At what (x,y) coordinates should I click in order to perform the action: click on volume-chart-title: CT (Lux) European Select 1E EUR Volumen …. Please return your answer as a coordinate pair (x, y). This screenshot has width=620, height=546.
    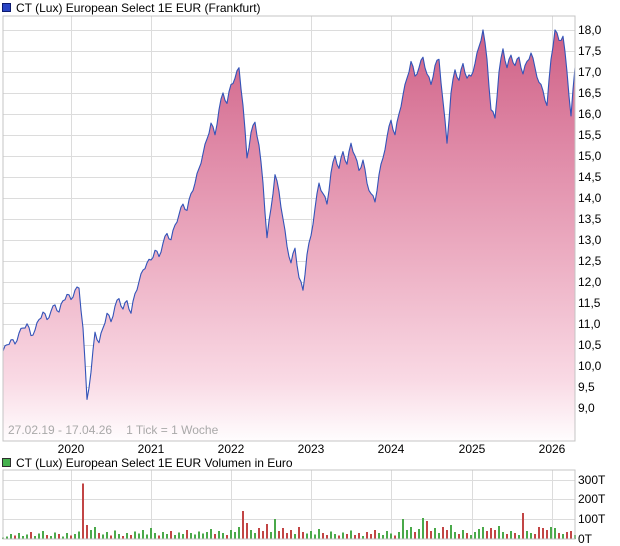
    Looking at the image, I should click on (154, 462).